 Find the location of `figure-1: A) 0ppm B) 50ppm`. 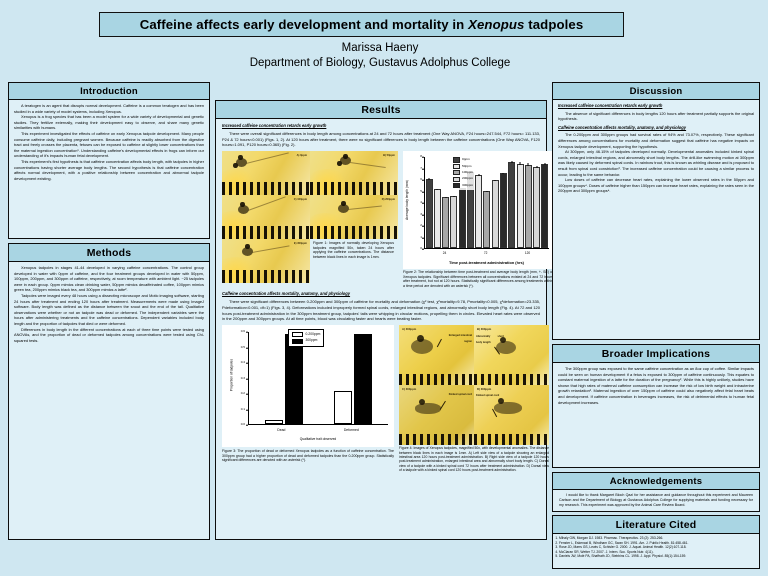

figure-1: A) 0ppm B) 50ppm is located at coordinates (310, 219).